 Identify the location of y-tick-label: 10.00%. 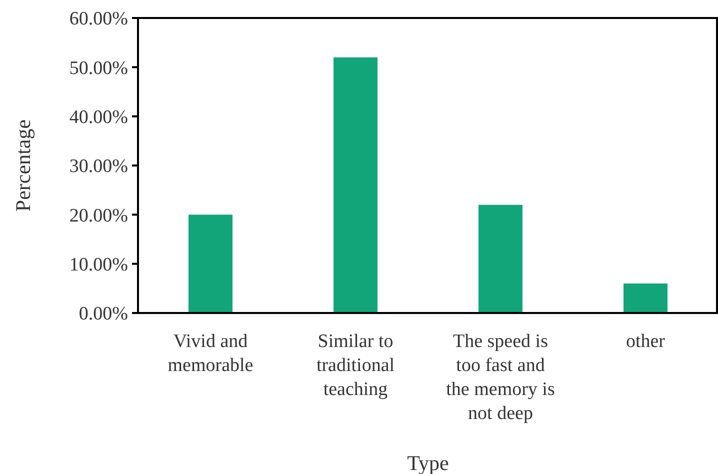
(98, 265).